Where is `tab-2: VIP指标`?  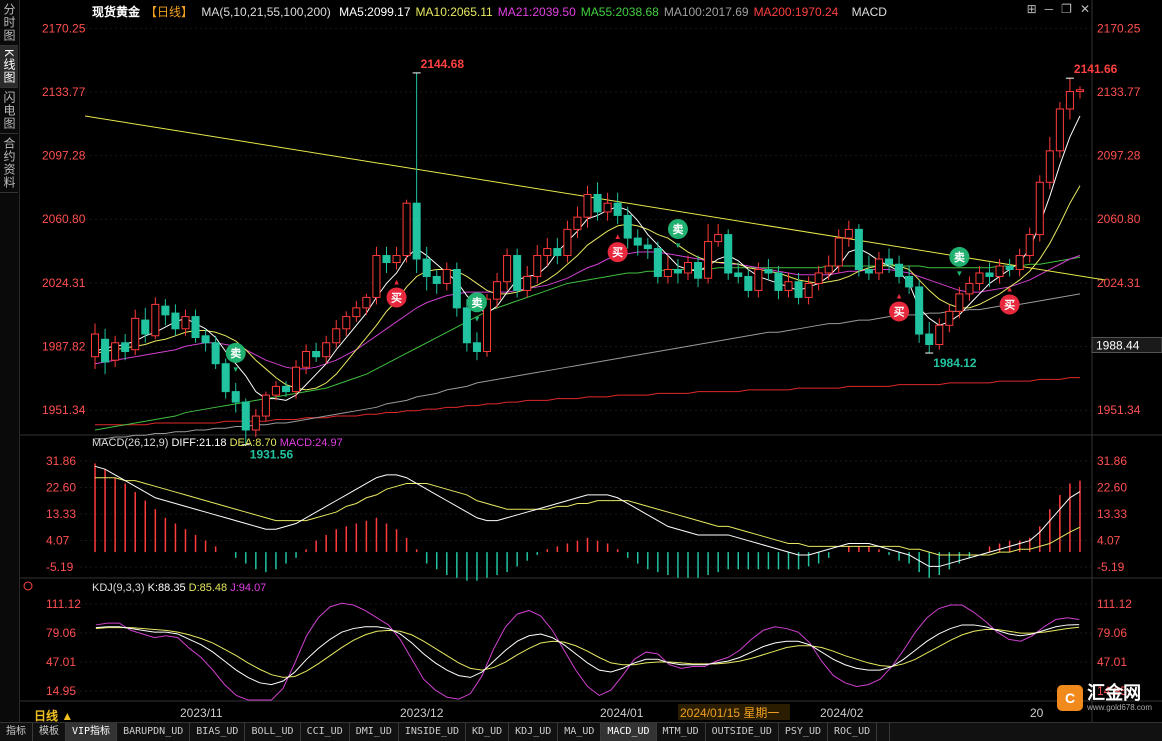 tab-2: VIP指标 is located at coordinates (92, 732).